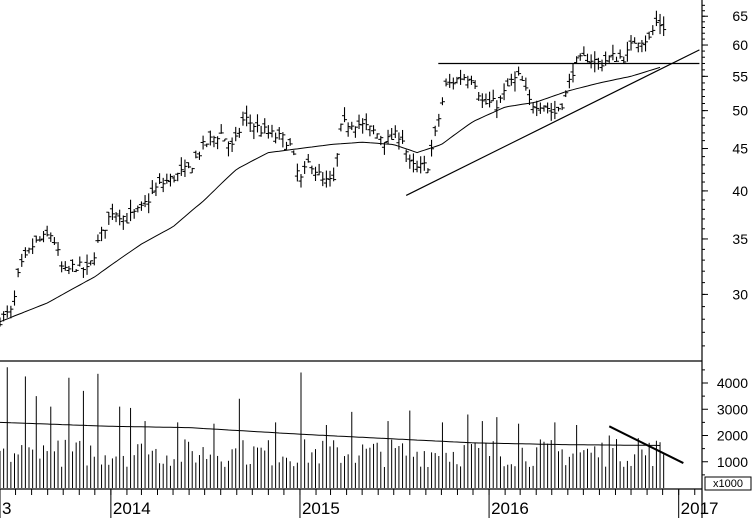 The height and width of the screenshot is (523, 752). I want to click on volume-tick-label: 3000, so click(732, 409).